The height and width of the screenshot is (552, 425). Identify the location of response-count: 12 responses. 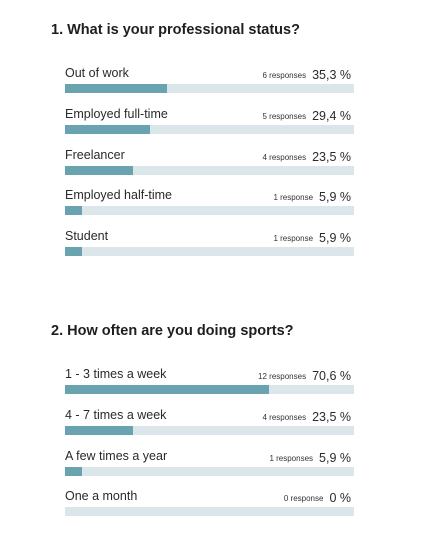
(282, 376).